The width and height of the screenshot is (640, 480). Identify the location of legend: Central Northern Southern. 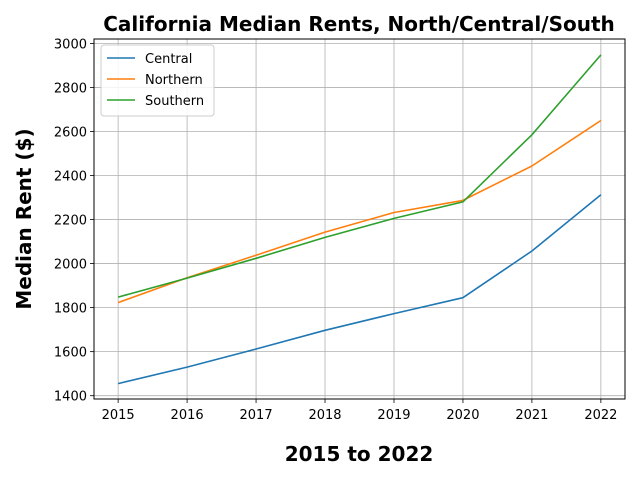
(157, 80).